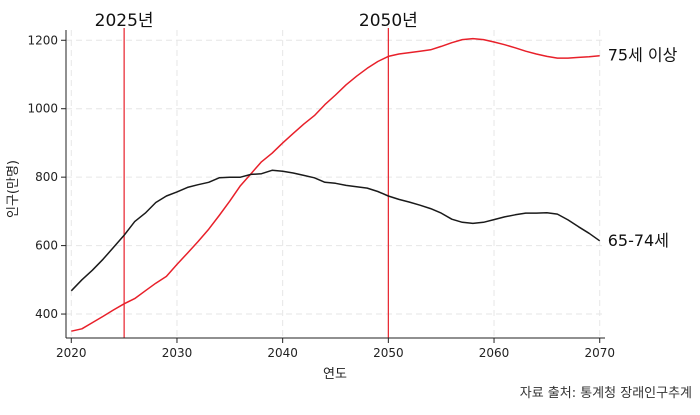 This screenshot has width=700, height=415. I want to click on vline-label-2025: 2025년, so click(124, 21).